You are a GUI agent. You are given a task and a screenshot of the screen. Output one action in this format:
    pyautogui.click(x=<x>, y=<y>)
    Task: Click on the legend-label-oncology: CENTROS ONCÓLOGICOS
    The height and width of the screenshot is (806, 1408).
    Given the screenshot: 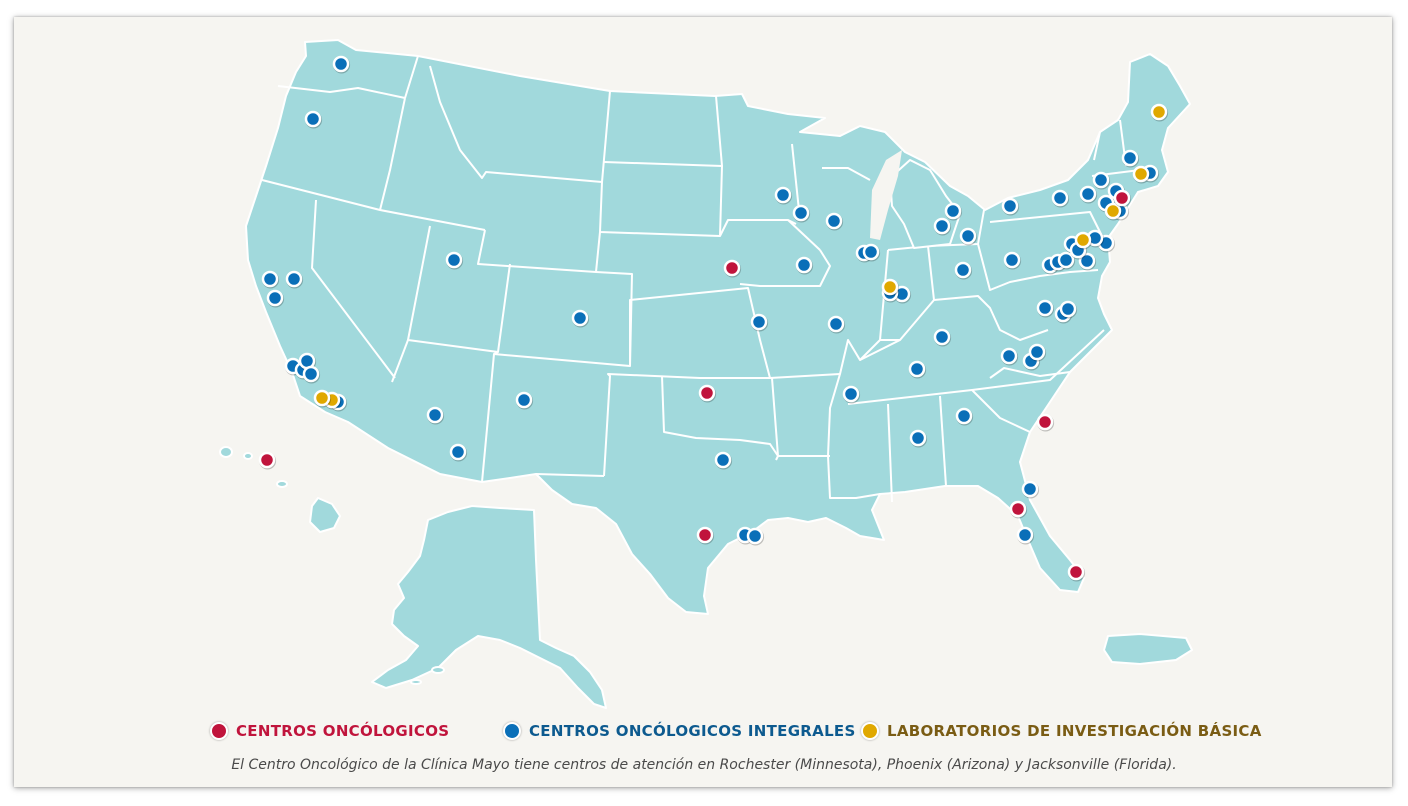 What is the action you would take?
    pyautogui.click(x=343, y=731)
    